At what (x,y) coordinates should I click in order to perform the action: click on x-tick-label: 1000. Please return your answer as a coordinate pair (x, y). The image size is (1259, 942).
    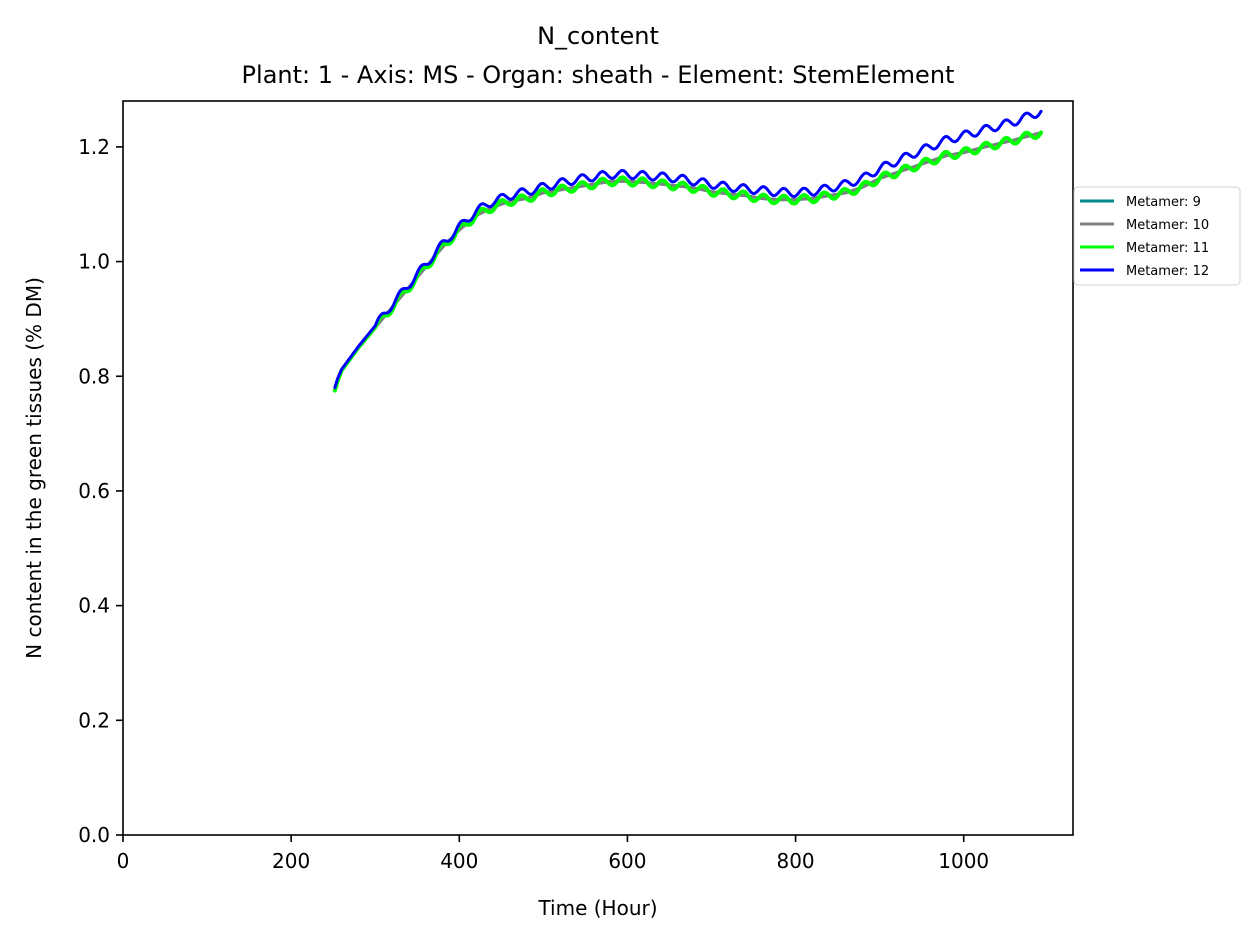
    Looking at the image, I should click on (963, 861).